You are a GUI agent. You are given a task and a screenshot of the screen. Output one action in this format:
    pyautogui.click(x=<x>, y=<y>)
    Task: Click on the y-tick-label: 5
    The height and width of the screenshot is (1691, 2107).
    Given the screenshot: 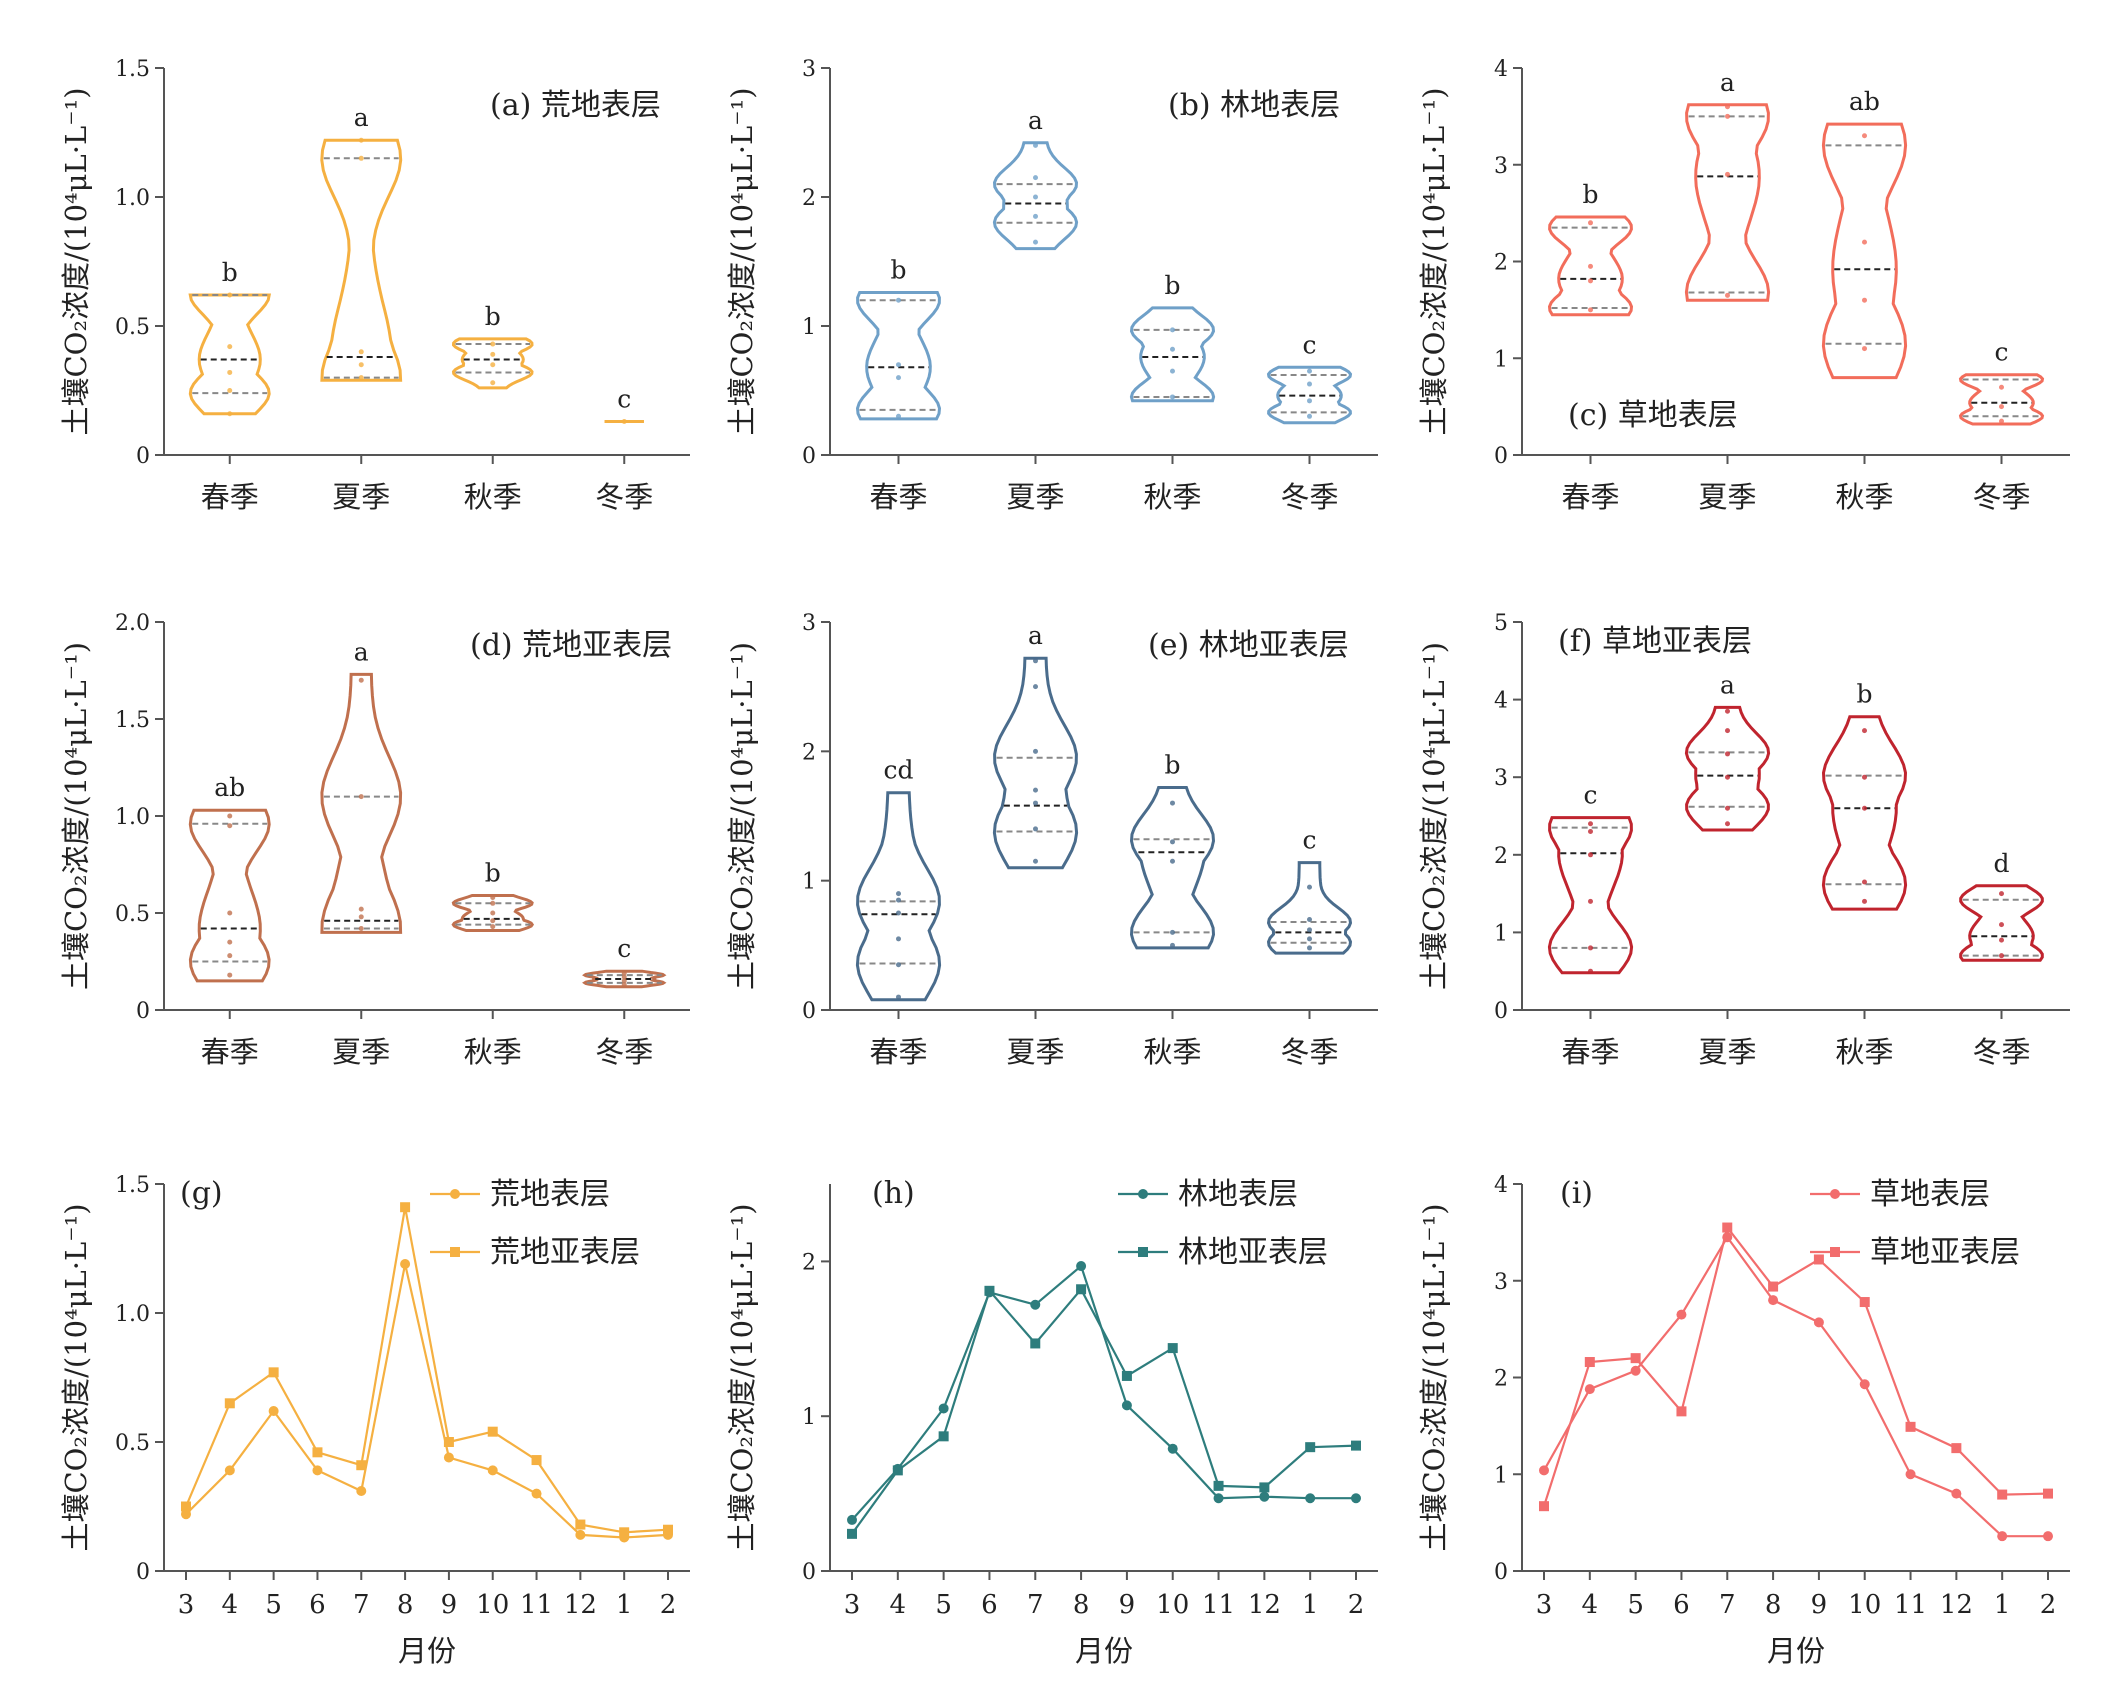 What is the action you would take?
    pyautogui.click(x=1501, y=623)
    